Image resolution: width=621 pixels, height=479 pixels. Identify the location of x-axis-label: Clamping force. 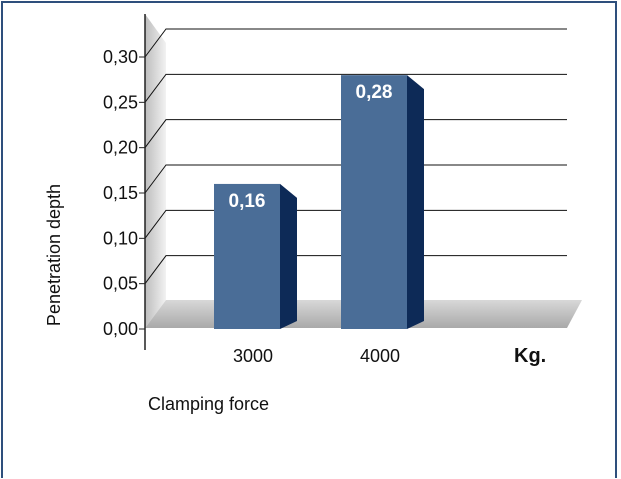
(208, 404).